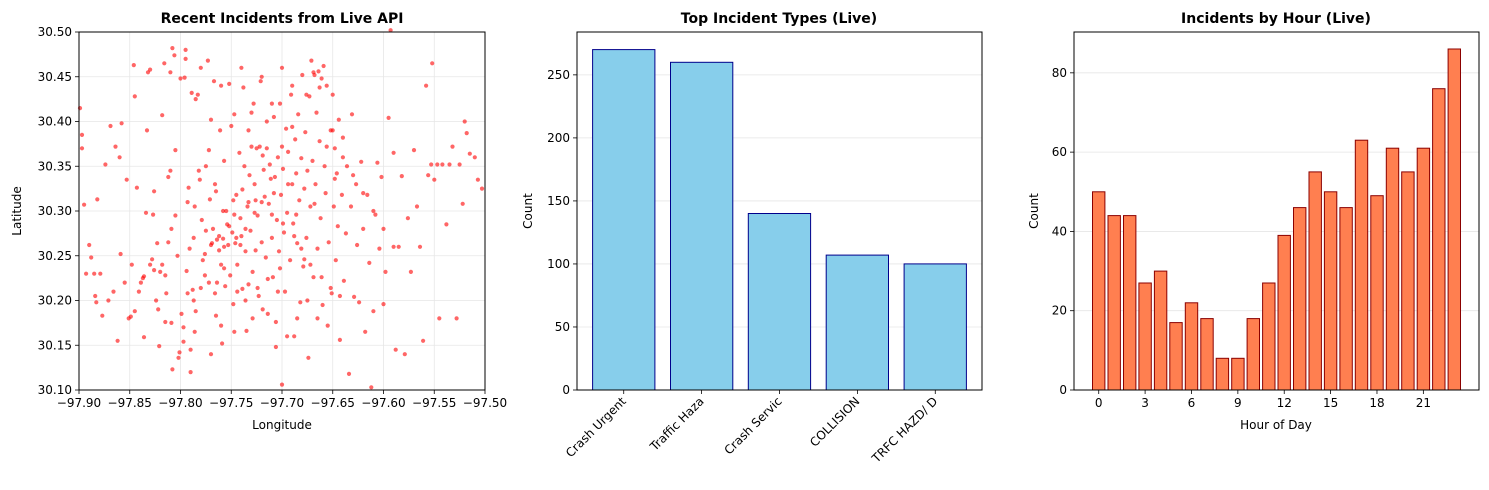 The image size is (1489, 490). Describe the element at coordinates (562, 232) in the screenshot. I see `types-y-ticks: 0 50 100 150 200 250` at that location.